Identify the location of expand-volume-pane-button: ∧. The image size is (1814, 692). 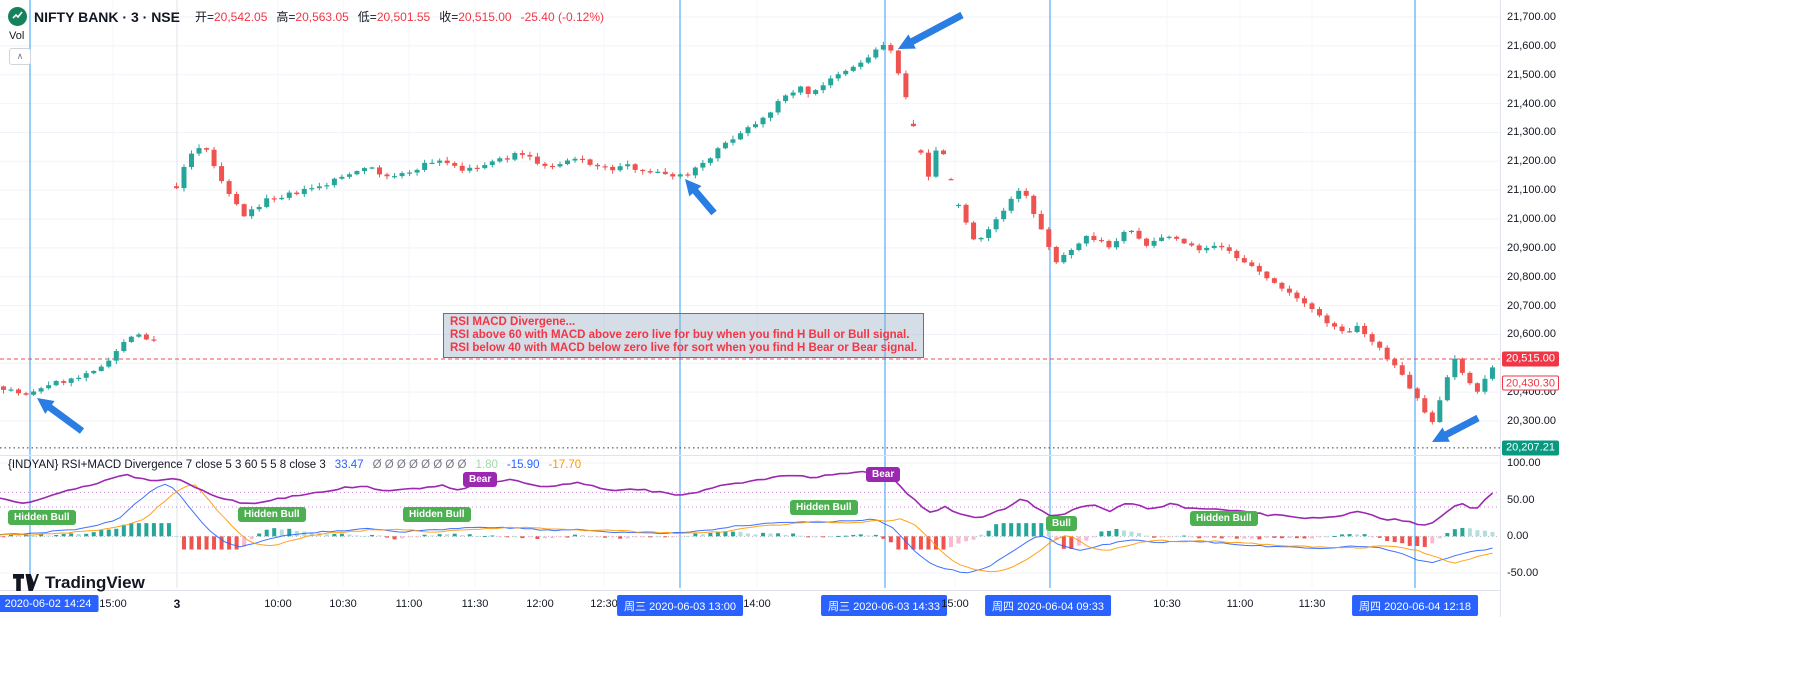
(20, 56).